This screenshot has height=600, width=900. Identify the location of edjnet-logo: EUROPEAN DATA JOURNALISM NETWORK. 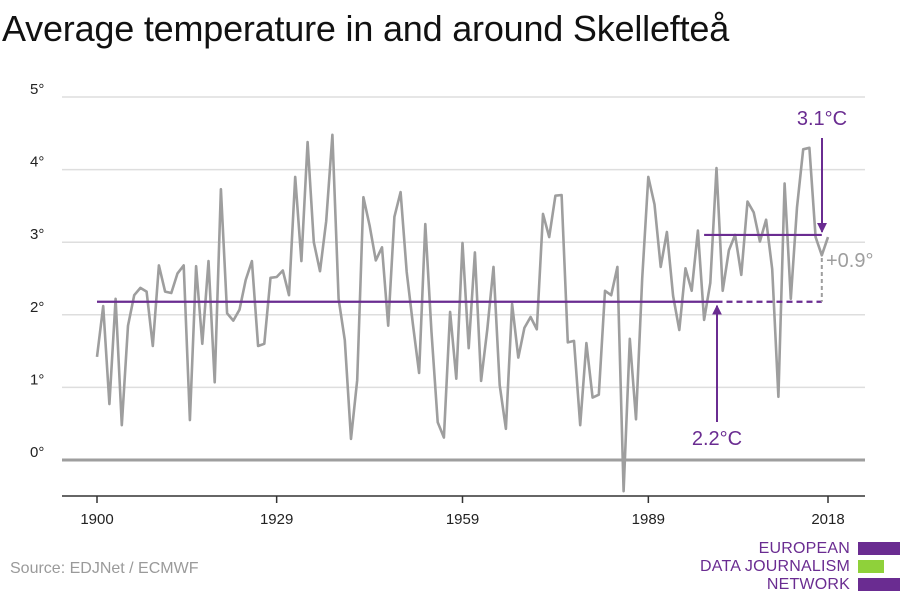
(800, 569).